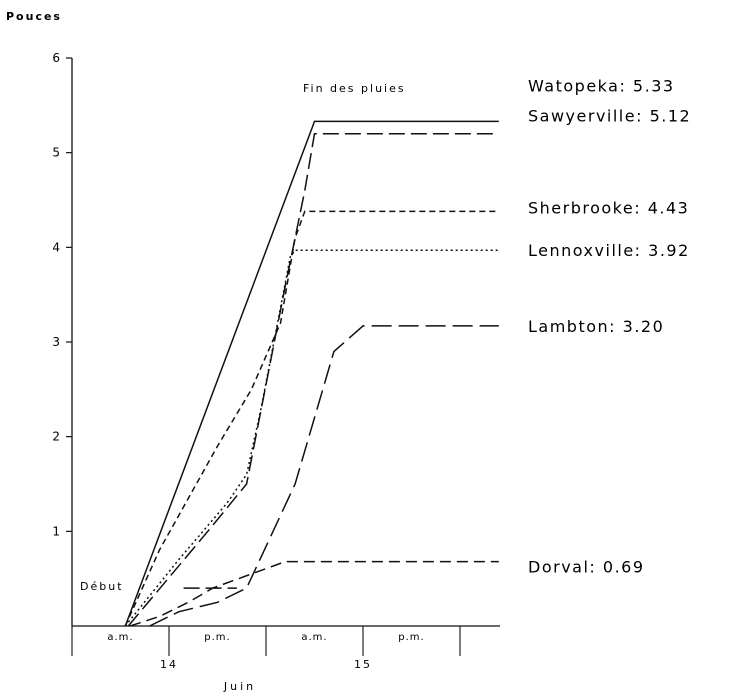  Describe the element at coordinates (609, 250) in the screenshot. I see `series-label-lennoxville: Lennoxville: 3.92` at that location.